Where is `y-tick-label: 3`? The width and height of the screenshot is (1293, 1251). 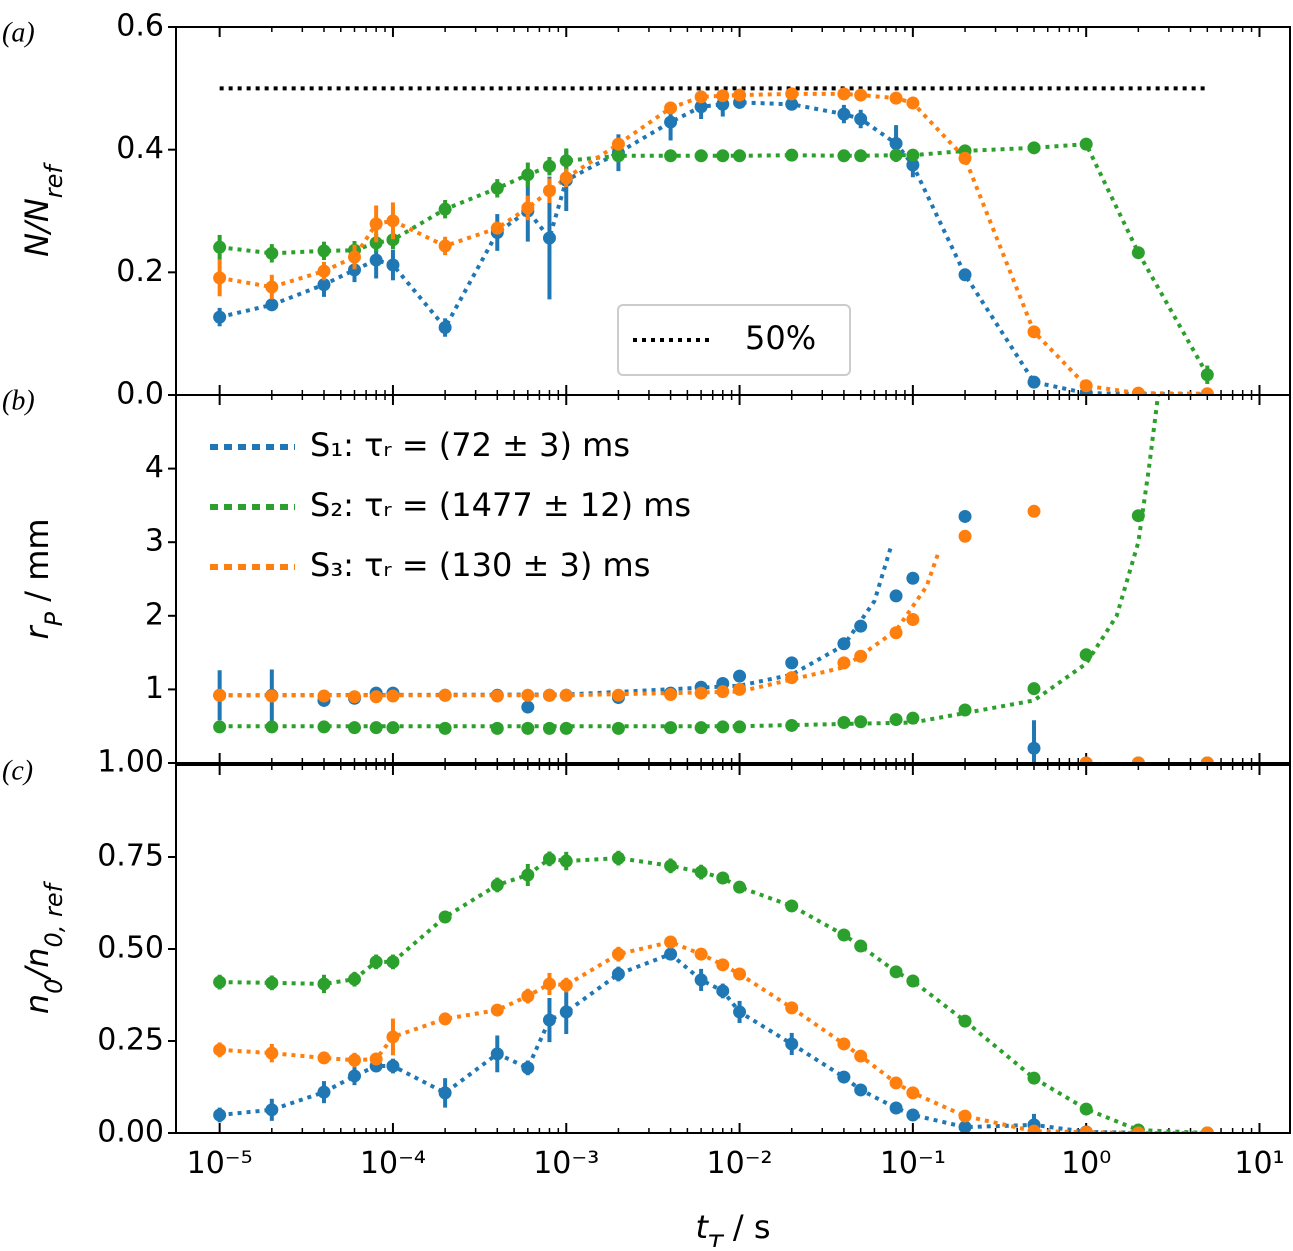 y-tick-label: 3 is located at coordinates (154, 541).